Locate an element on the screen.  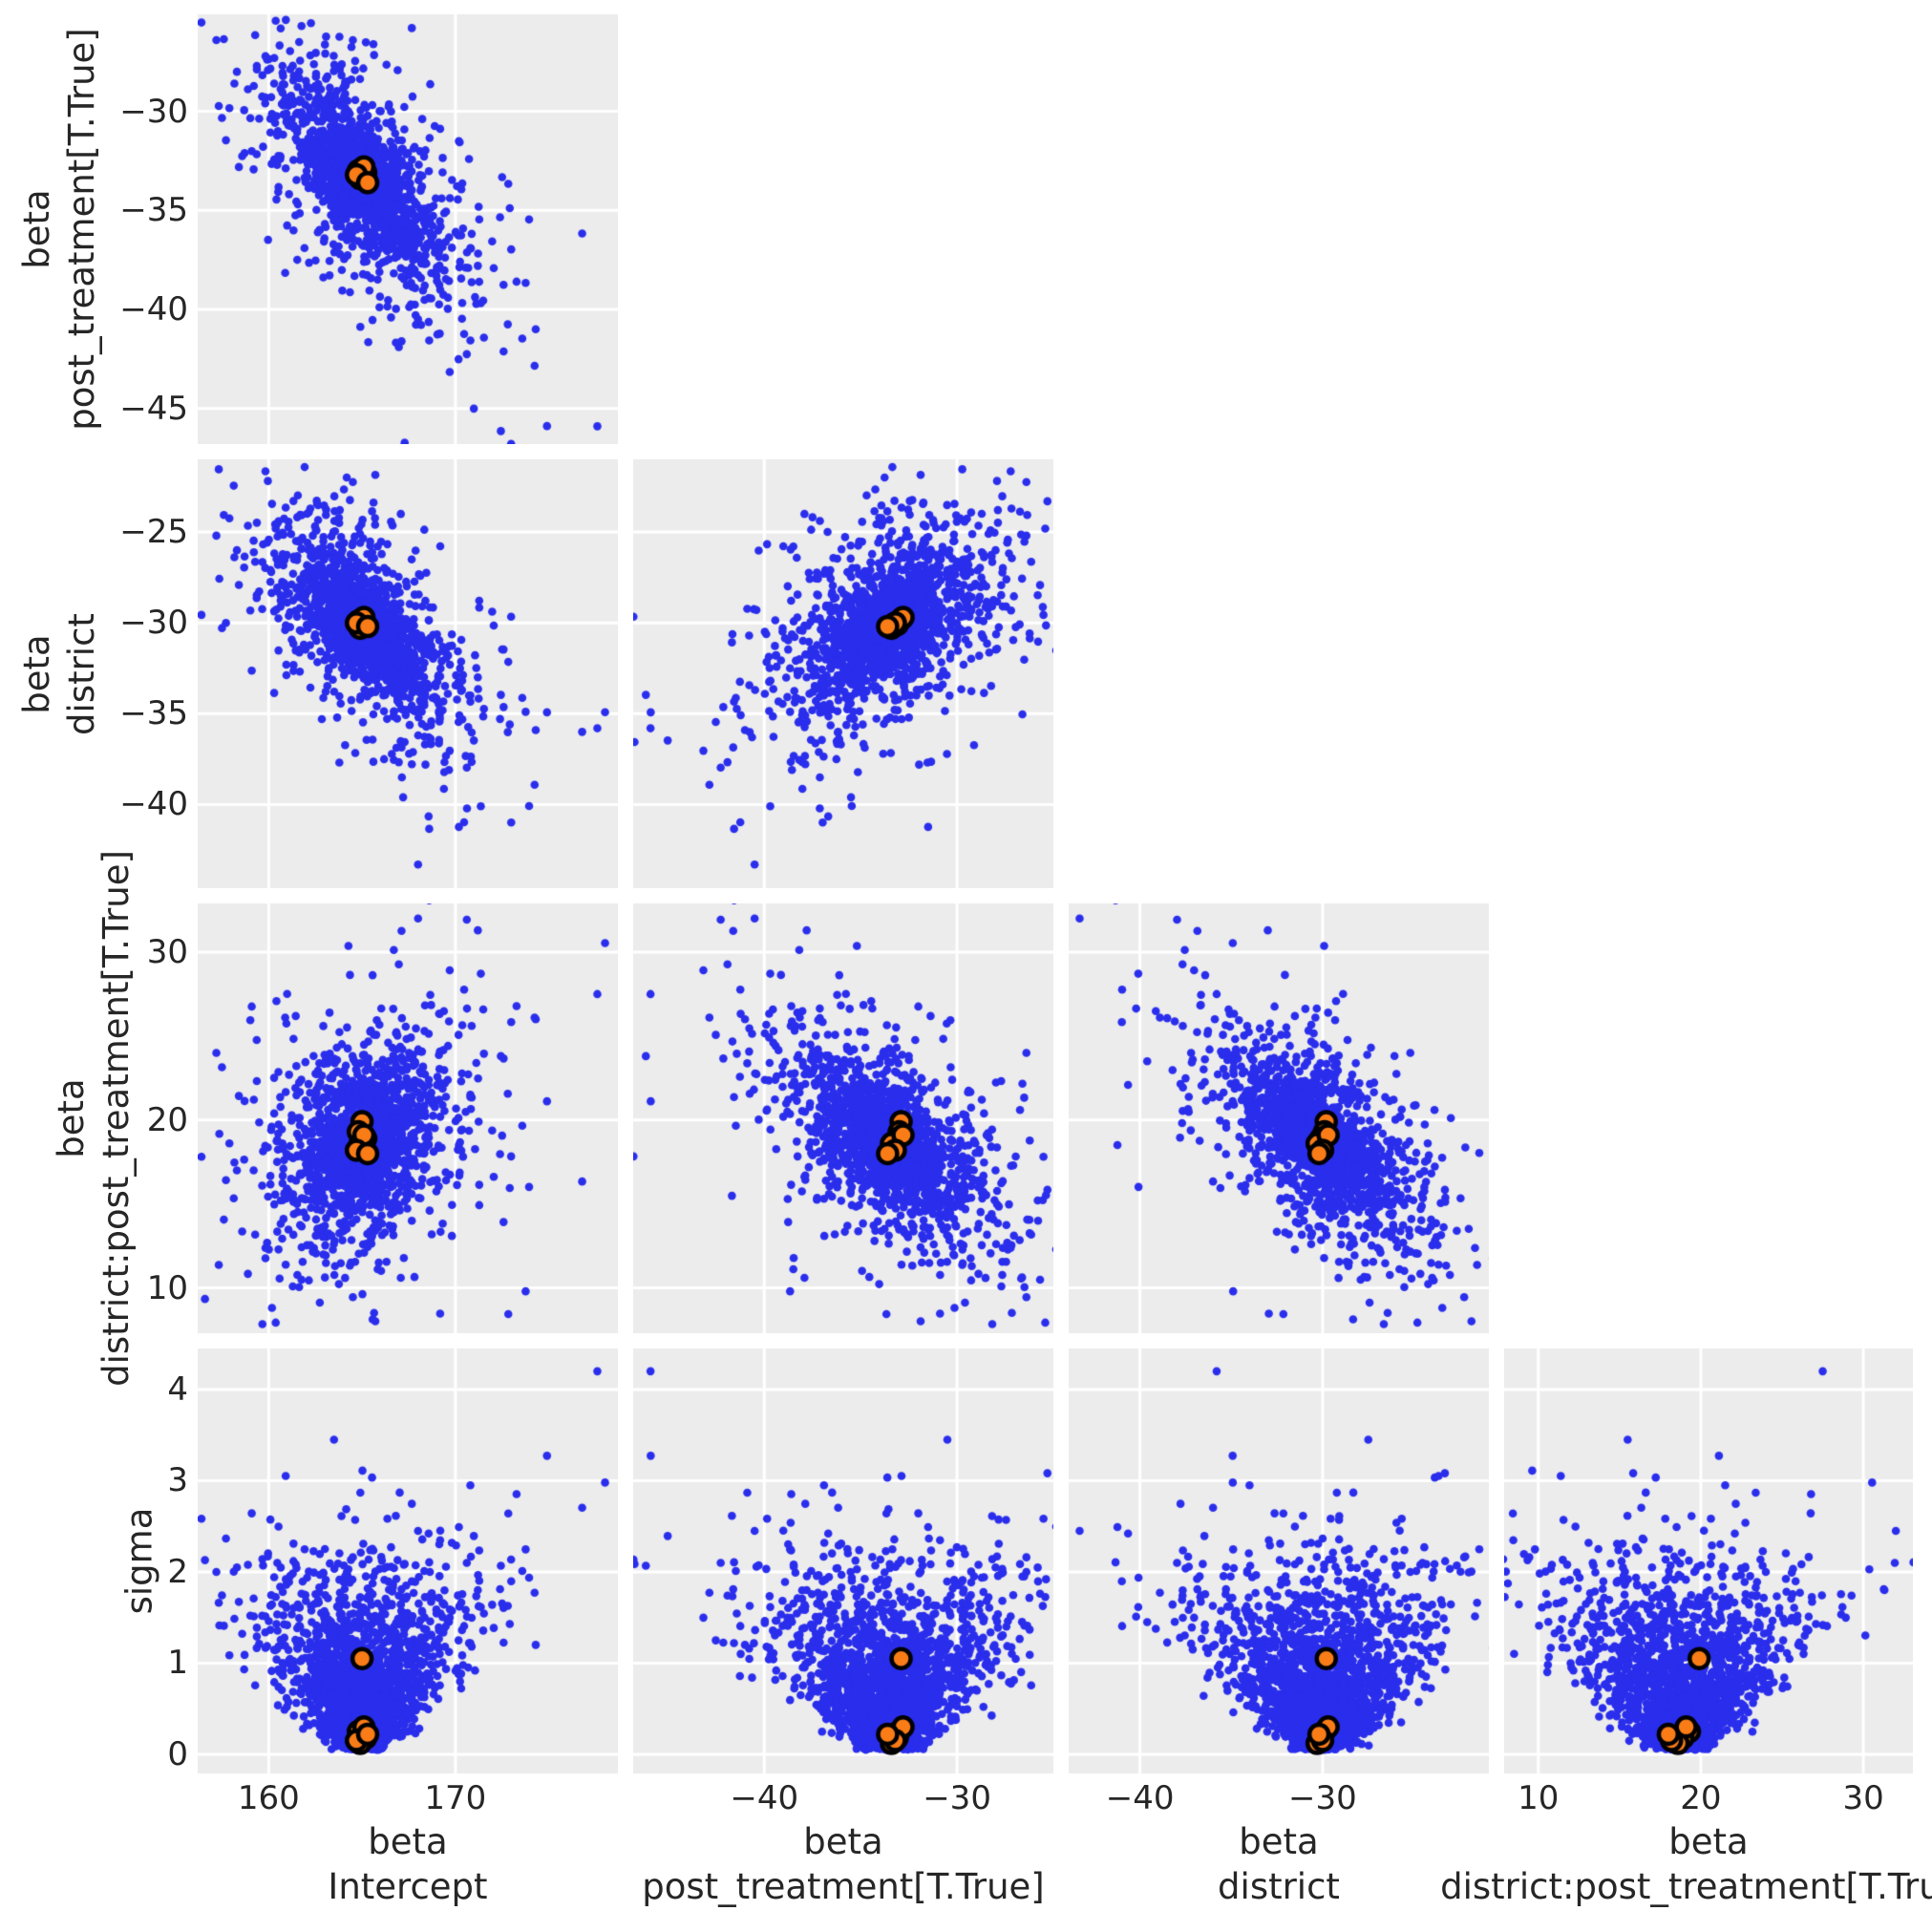
y-tick-label: 2 is located at coordinates (177, 1571).